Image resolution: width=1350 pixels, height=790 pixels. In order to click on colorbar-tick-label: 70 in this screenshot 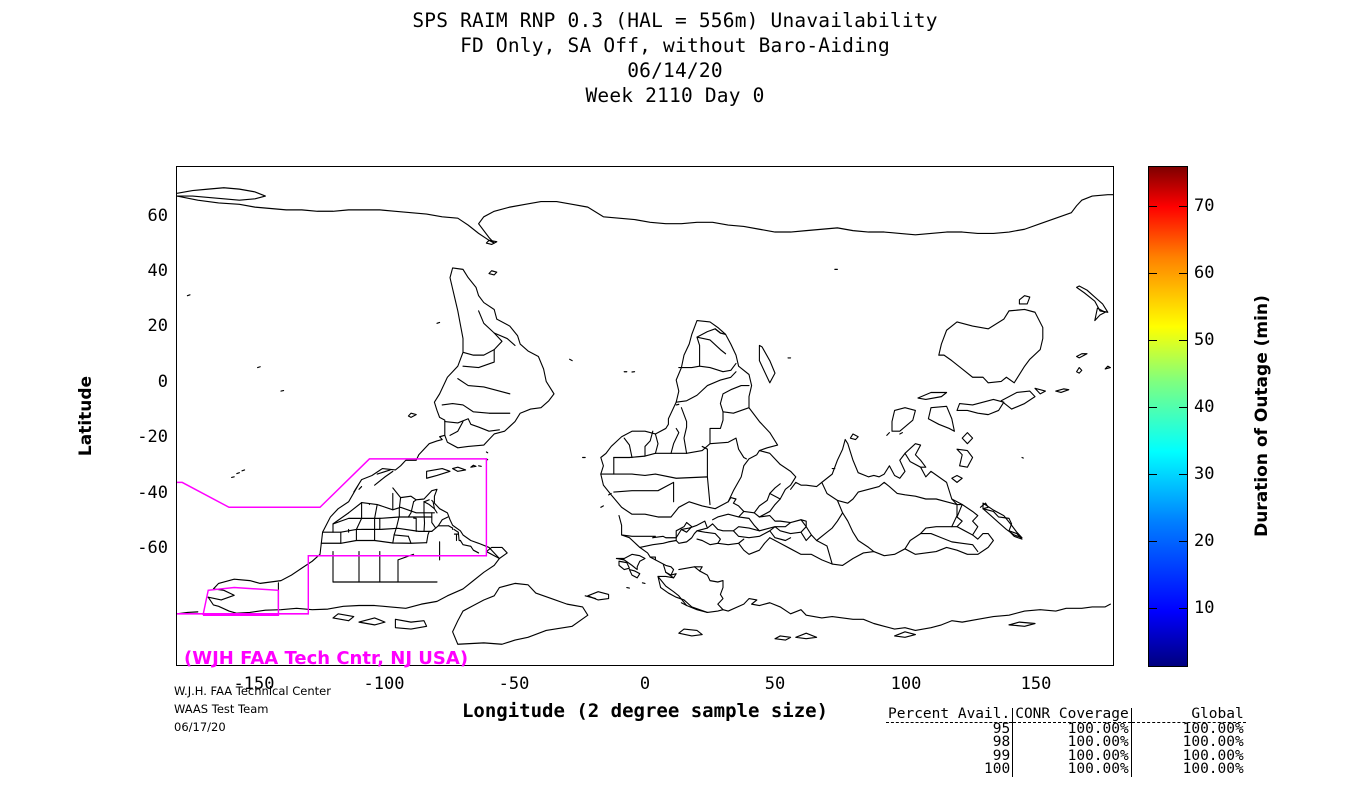, I will do `click(1204, 206)`.